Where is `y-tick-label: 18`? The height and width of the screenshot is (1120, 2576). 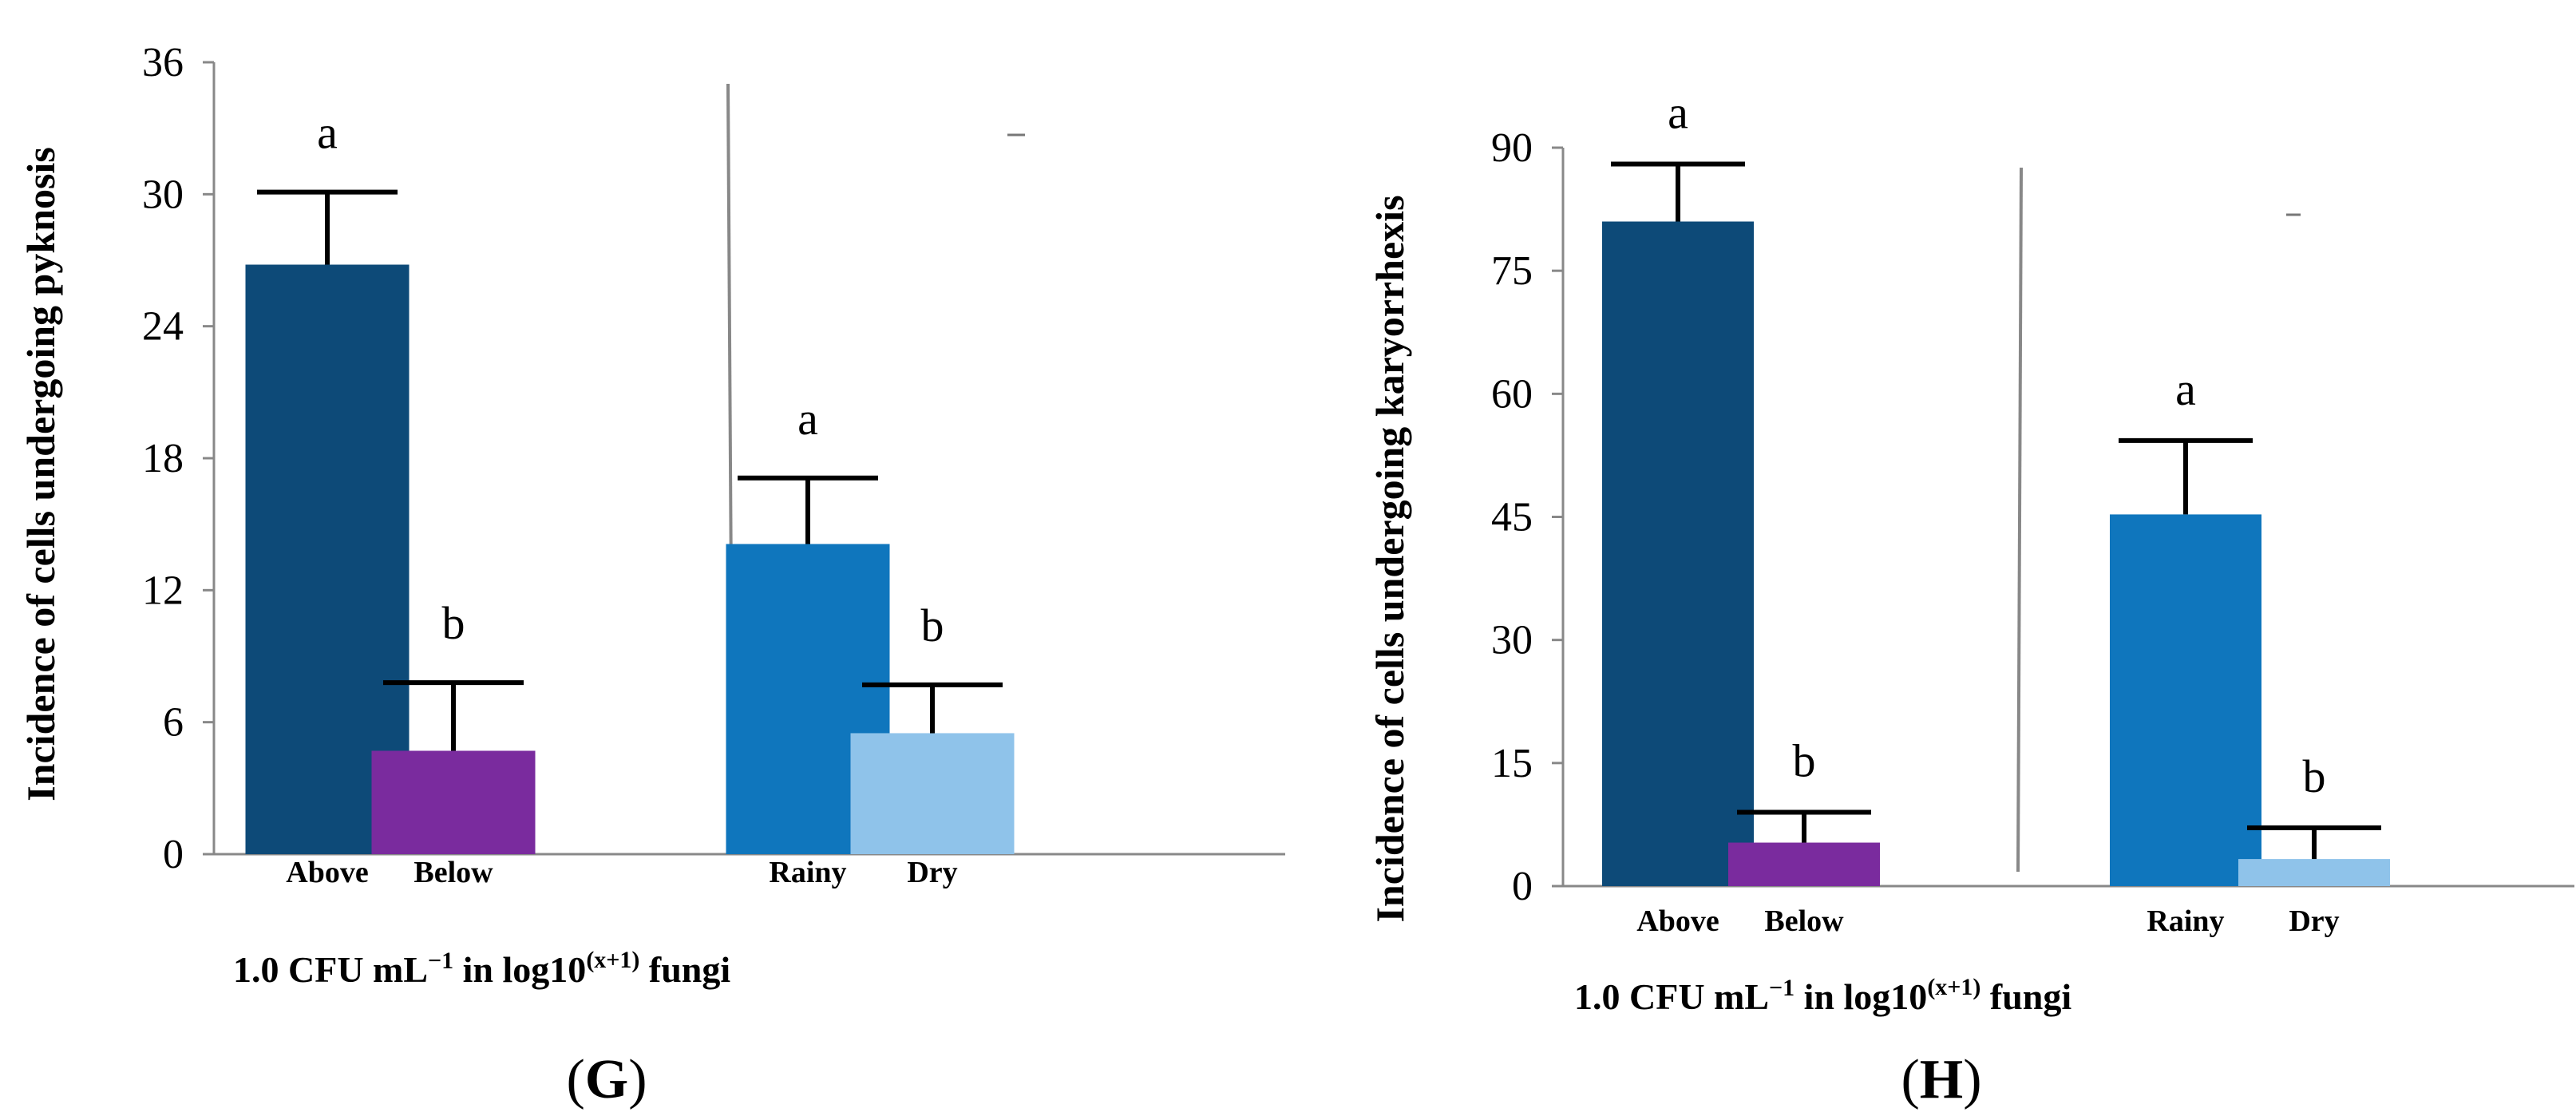
y-tick-label: 18 is located at coordinates (163, 459).